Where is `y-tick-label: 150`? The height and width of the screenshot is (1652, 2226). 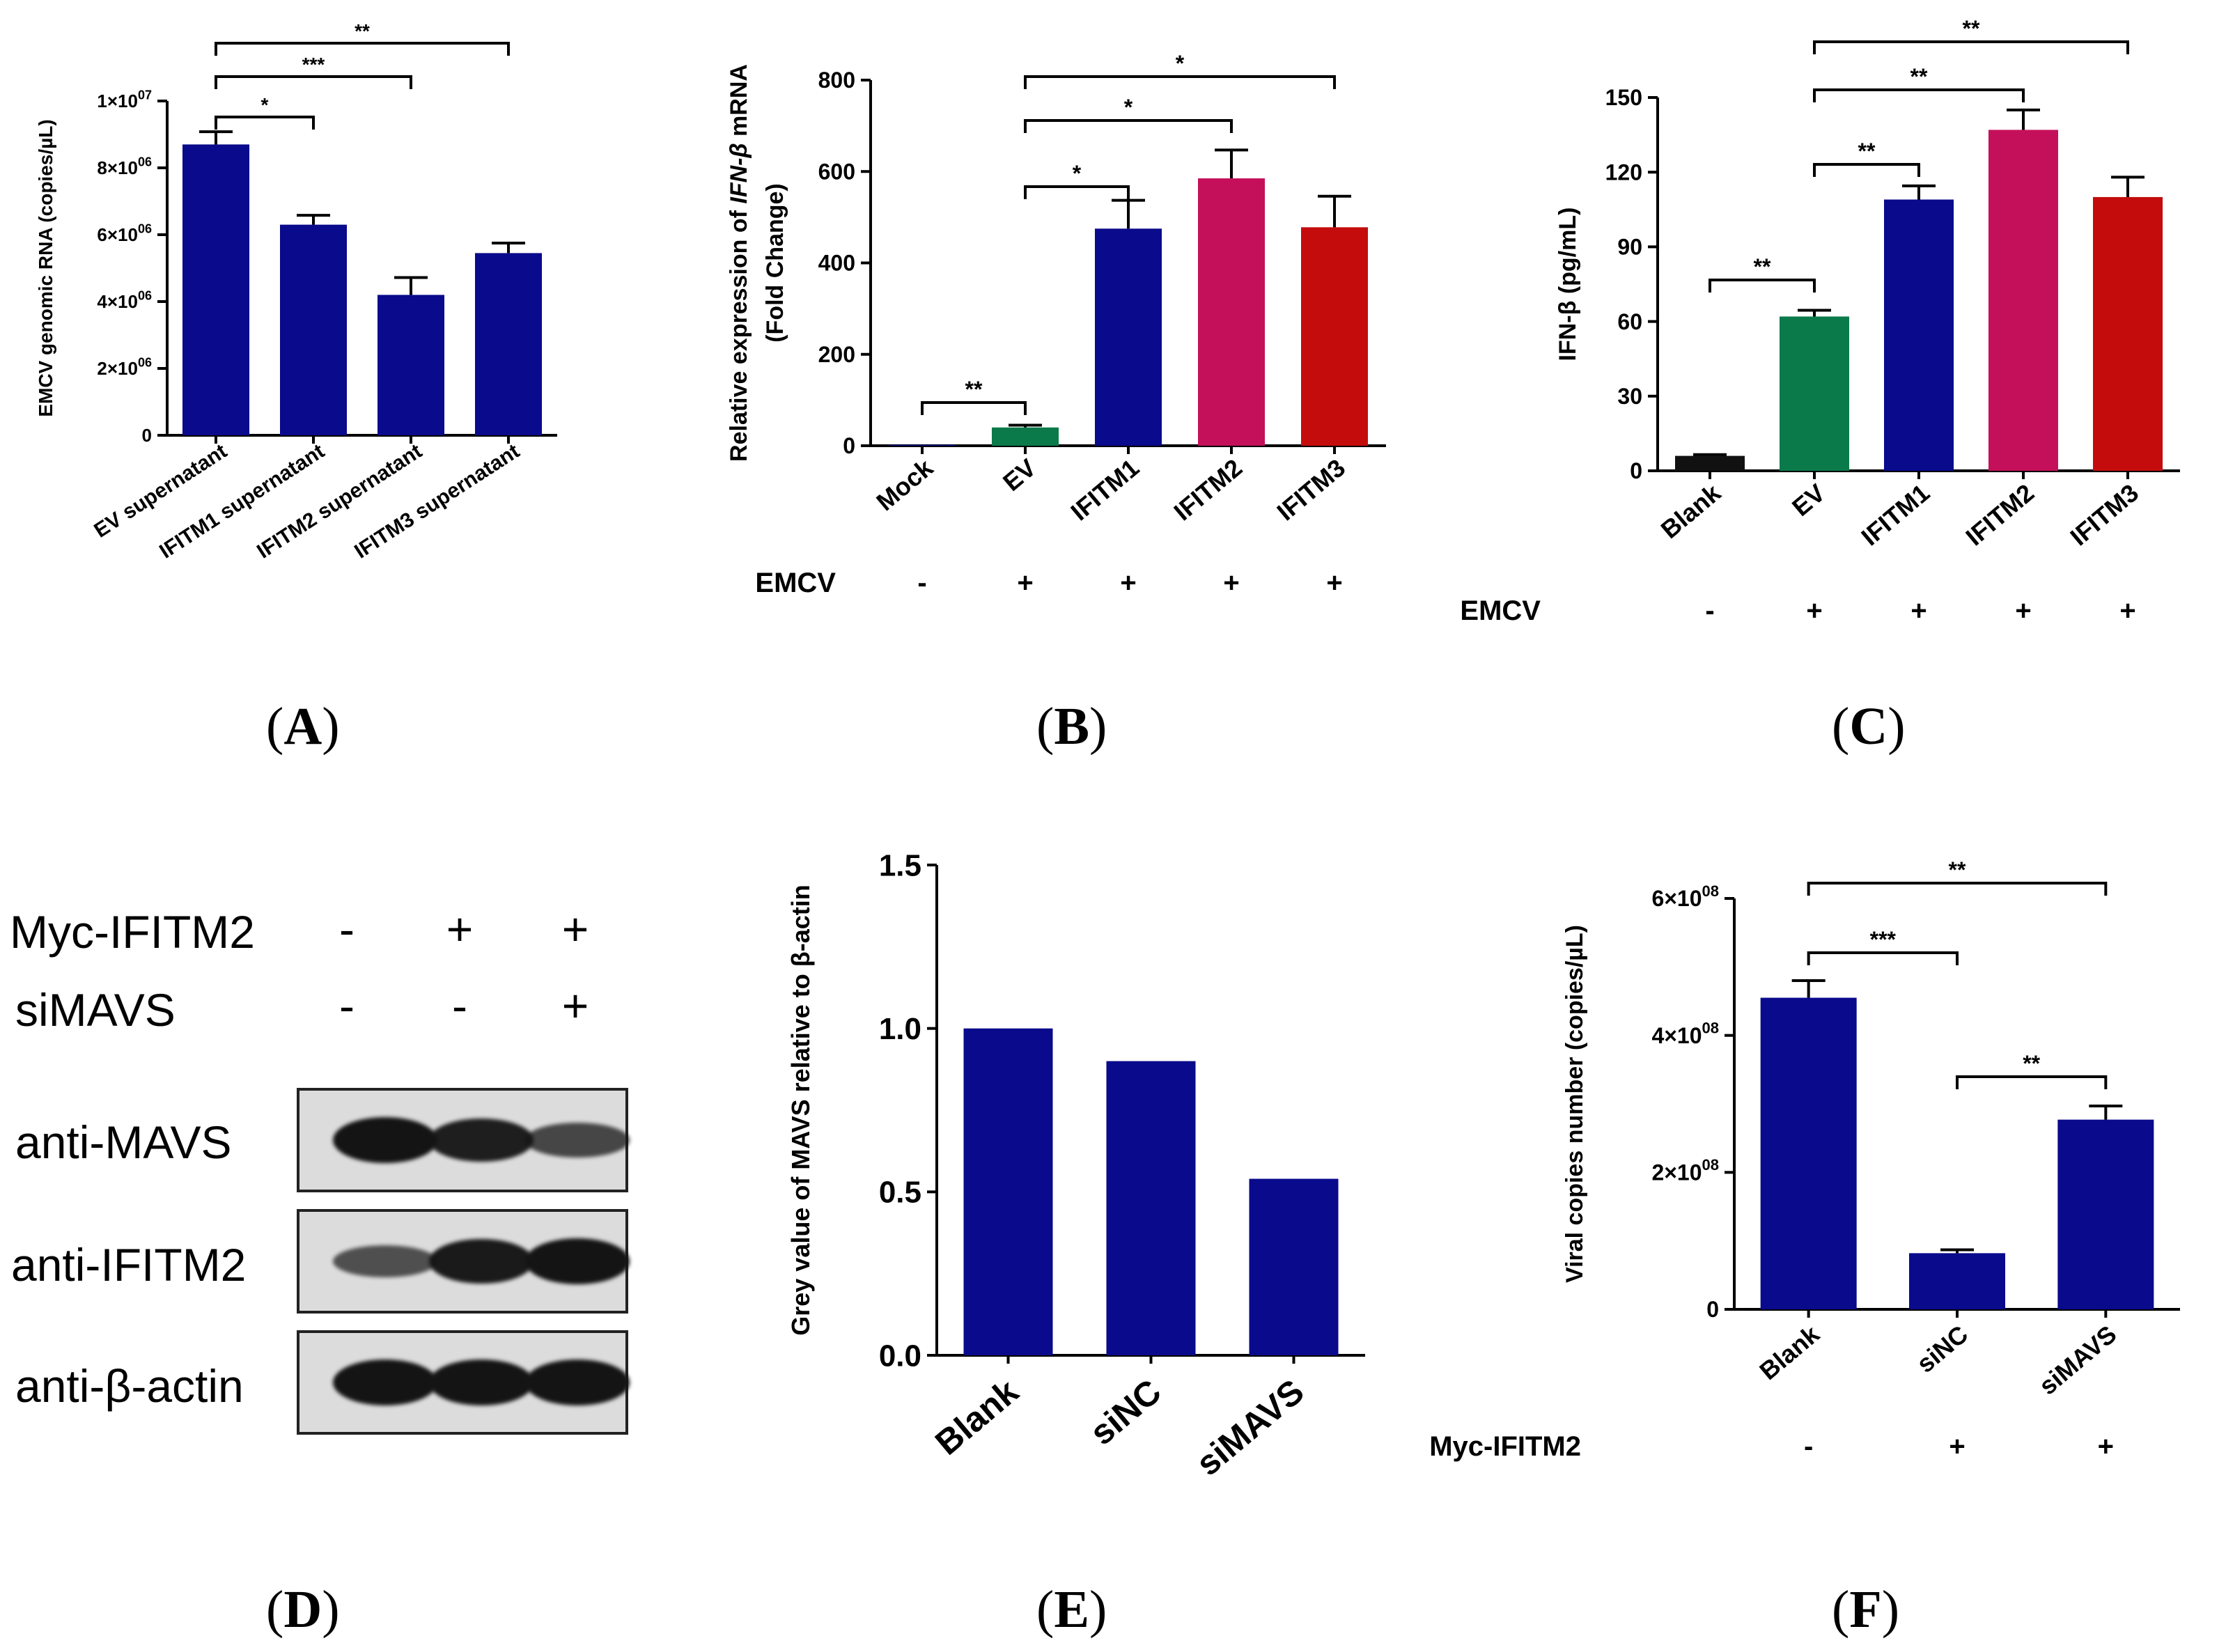 y-tick-label: 150 is located at coordinates (1623, 97).